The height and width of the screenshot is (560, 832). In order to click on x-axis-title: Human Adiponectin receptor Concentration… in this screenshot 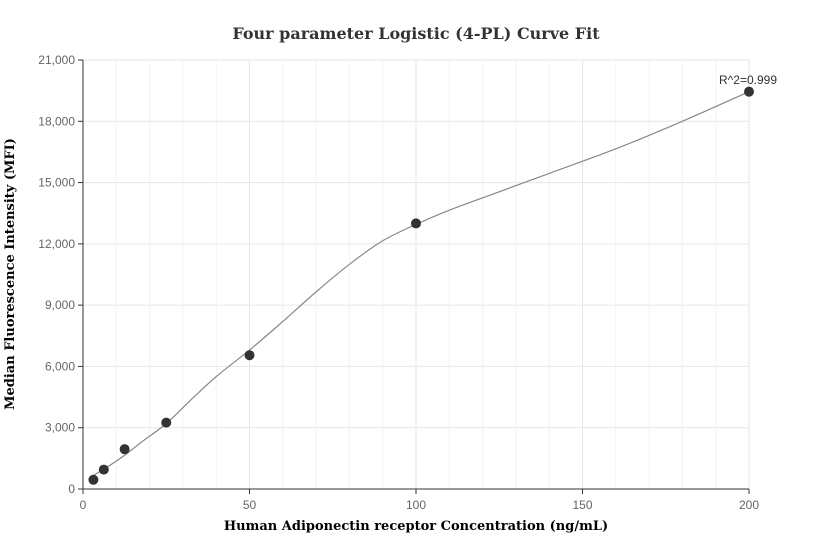, I will do `click(416, 526)`.